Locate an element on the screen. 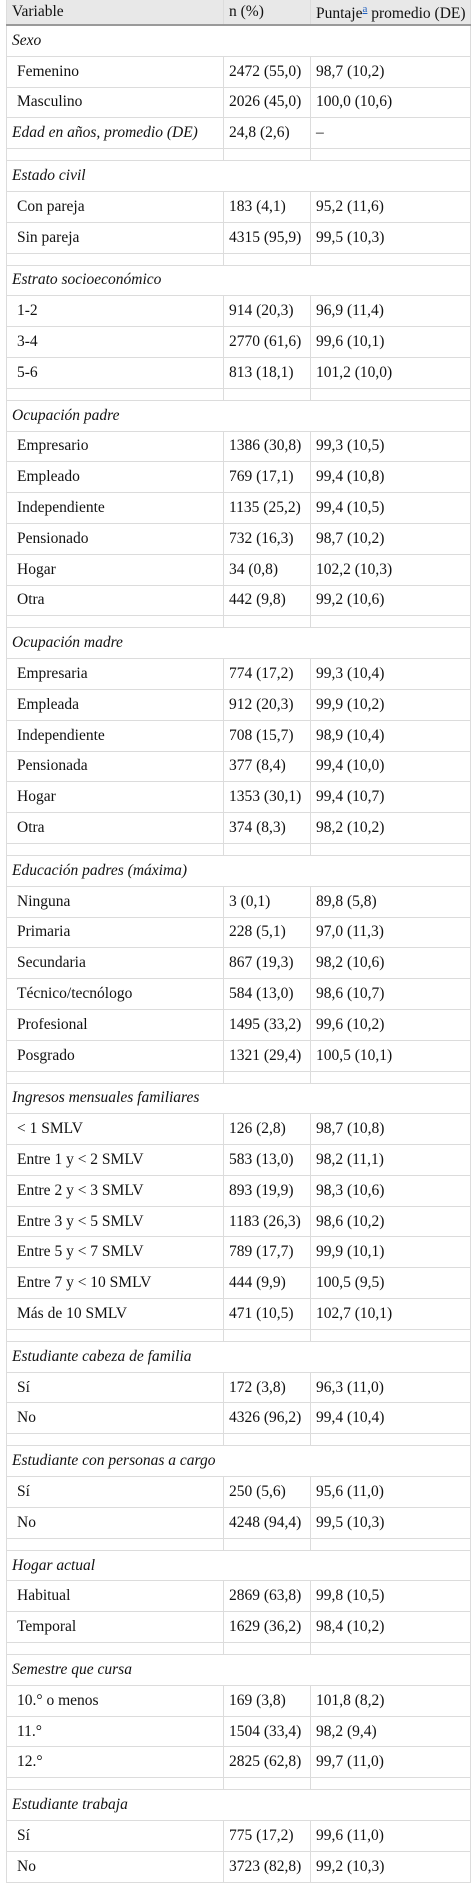 This screenshot has width=476, height=1893. table-row: Con pareja 183 (4,1) 95,2 (11,6) is located at coordinates (238, 206).